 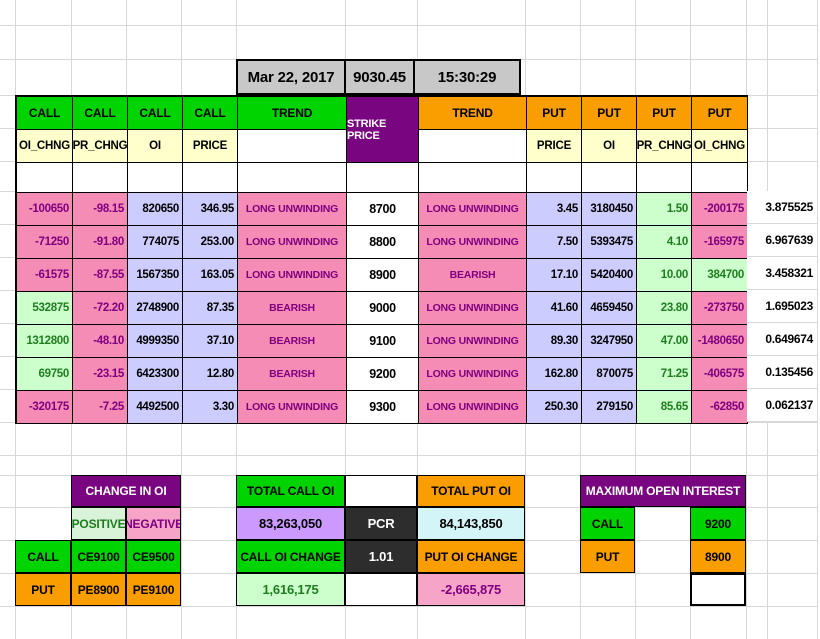 I want to click on cell-call-price: 87.35, so click(x=210, y=308).